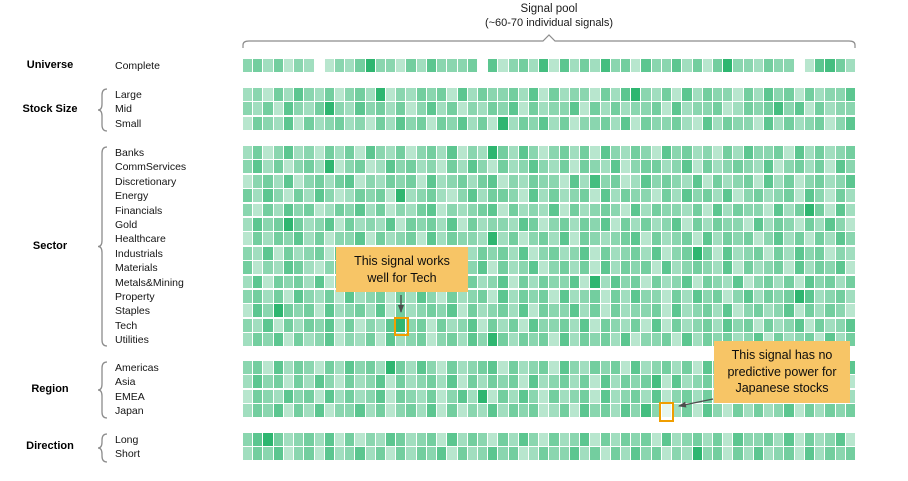 This screenshot has height=481, width=908. What do you see at coordinates (402, 269) in the screenshot?
I see `callout-tech: This signal works well for Tech` at bounding box center [402, 269].